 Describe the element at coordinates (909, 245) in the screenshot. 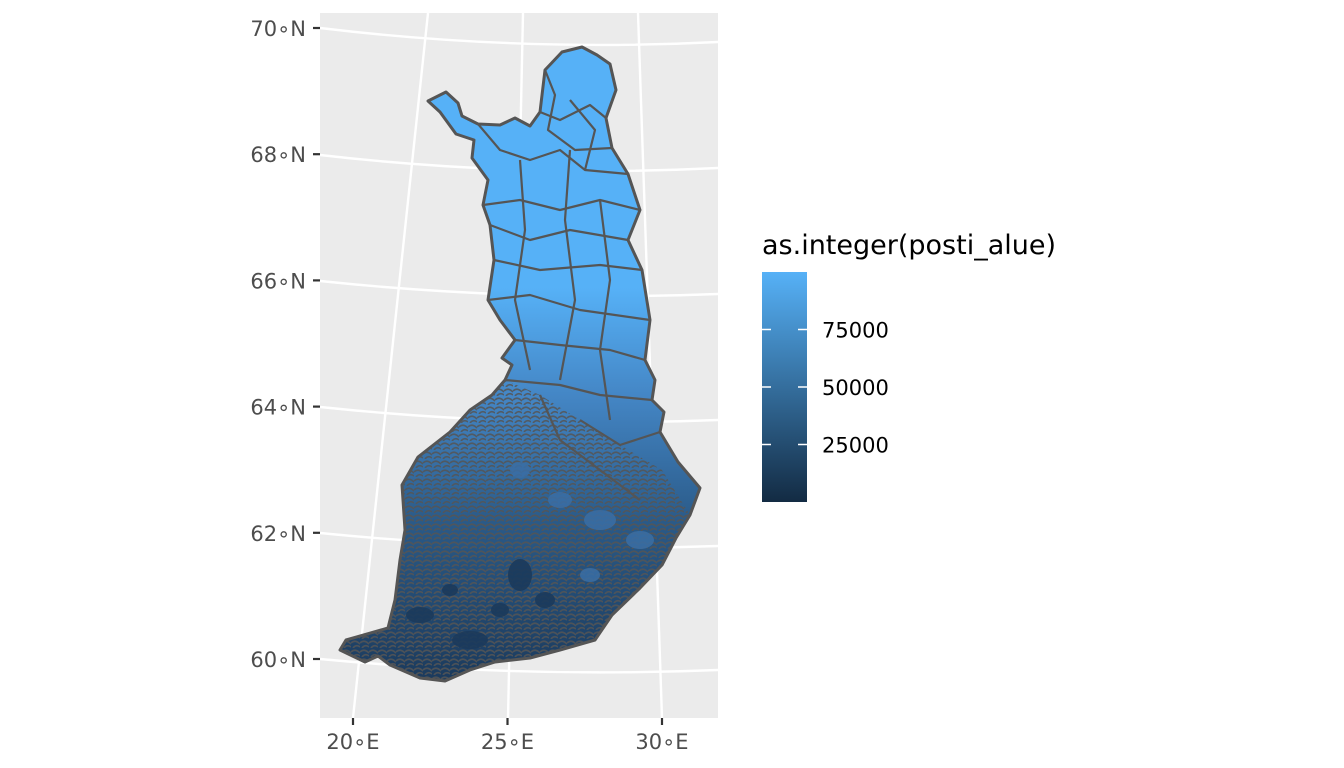

I see `legend-title: as.integer(posti_alue)` at that location.